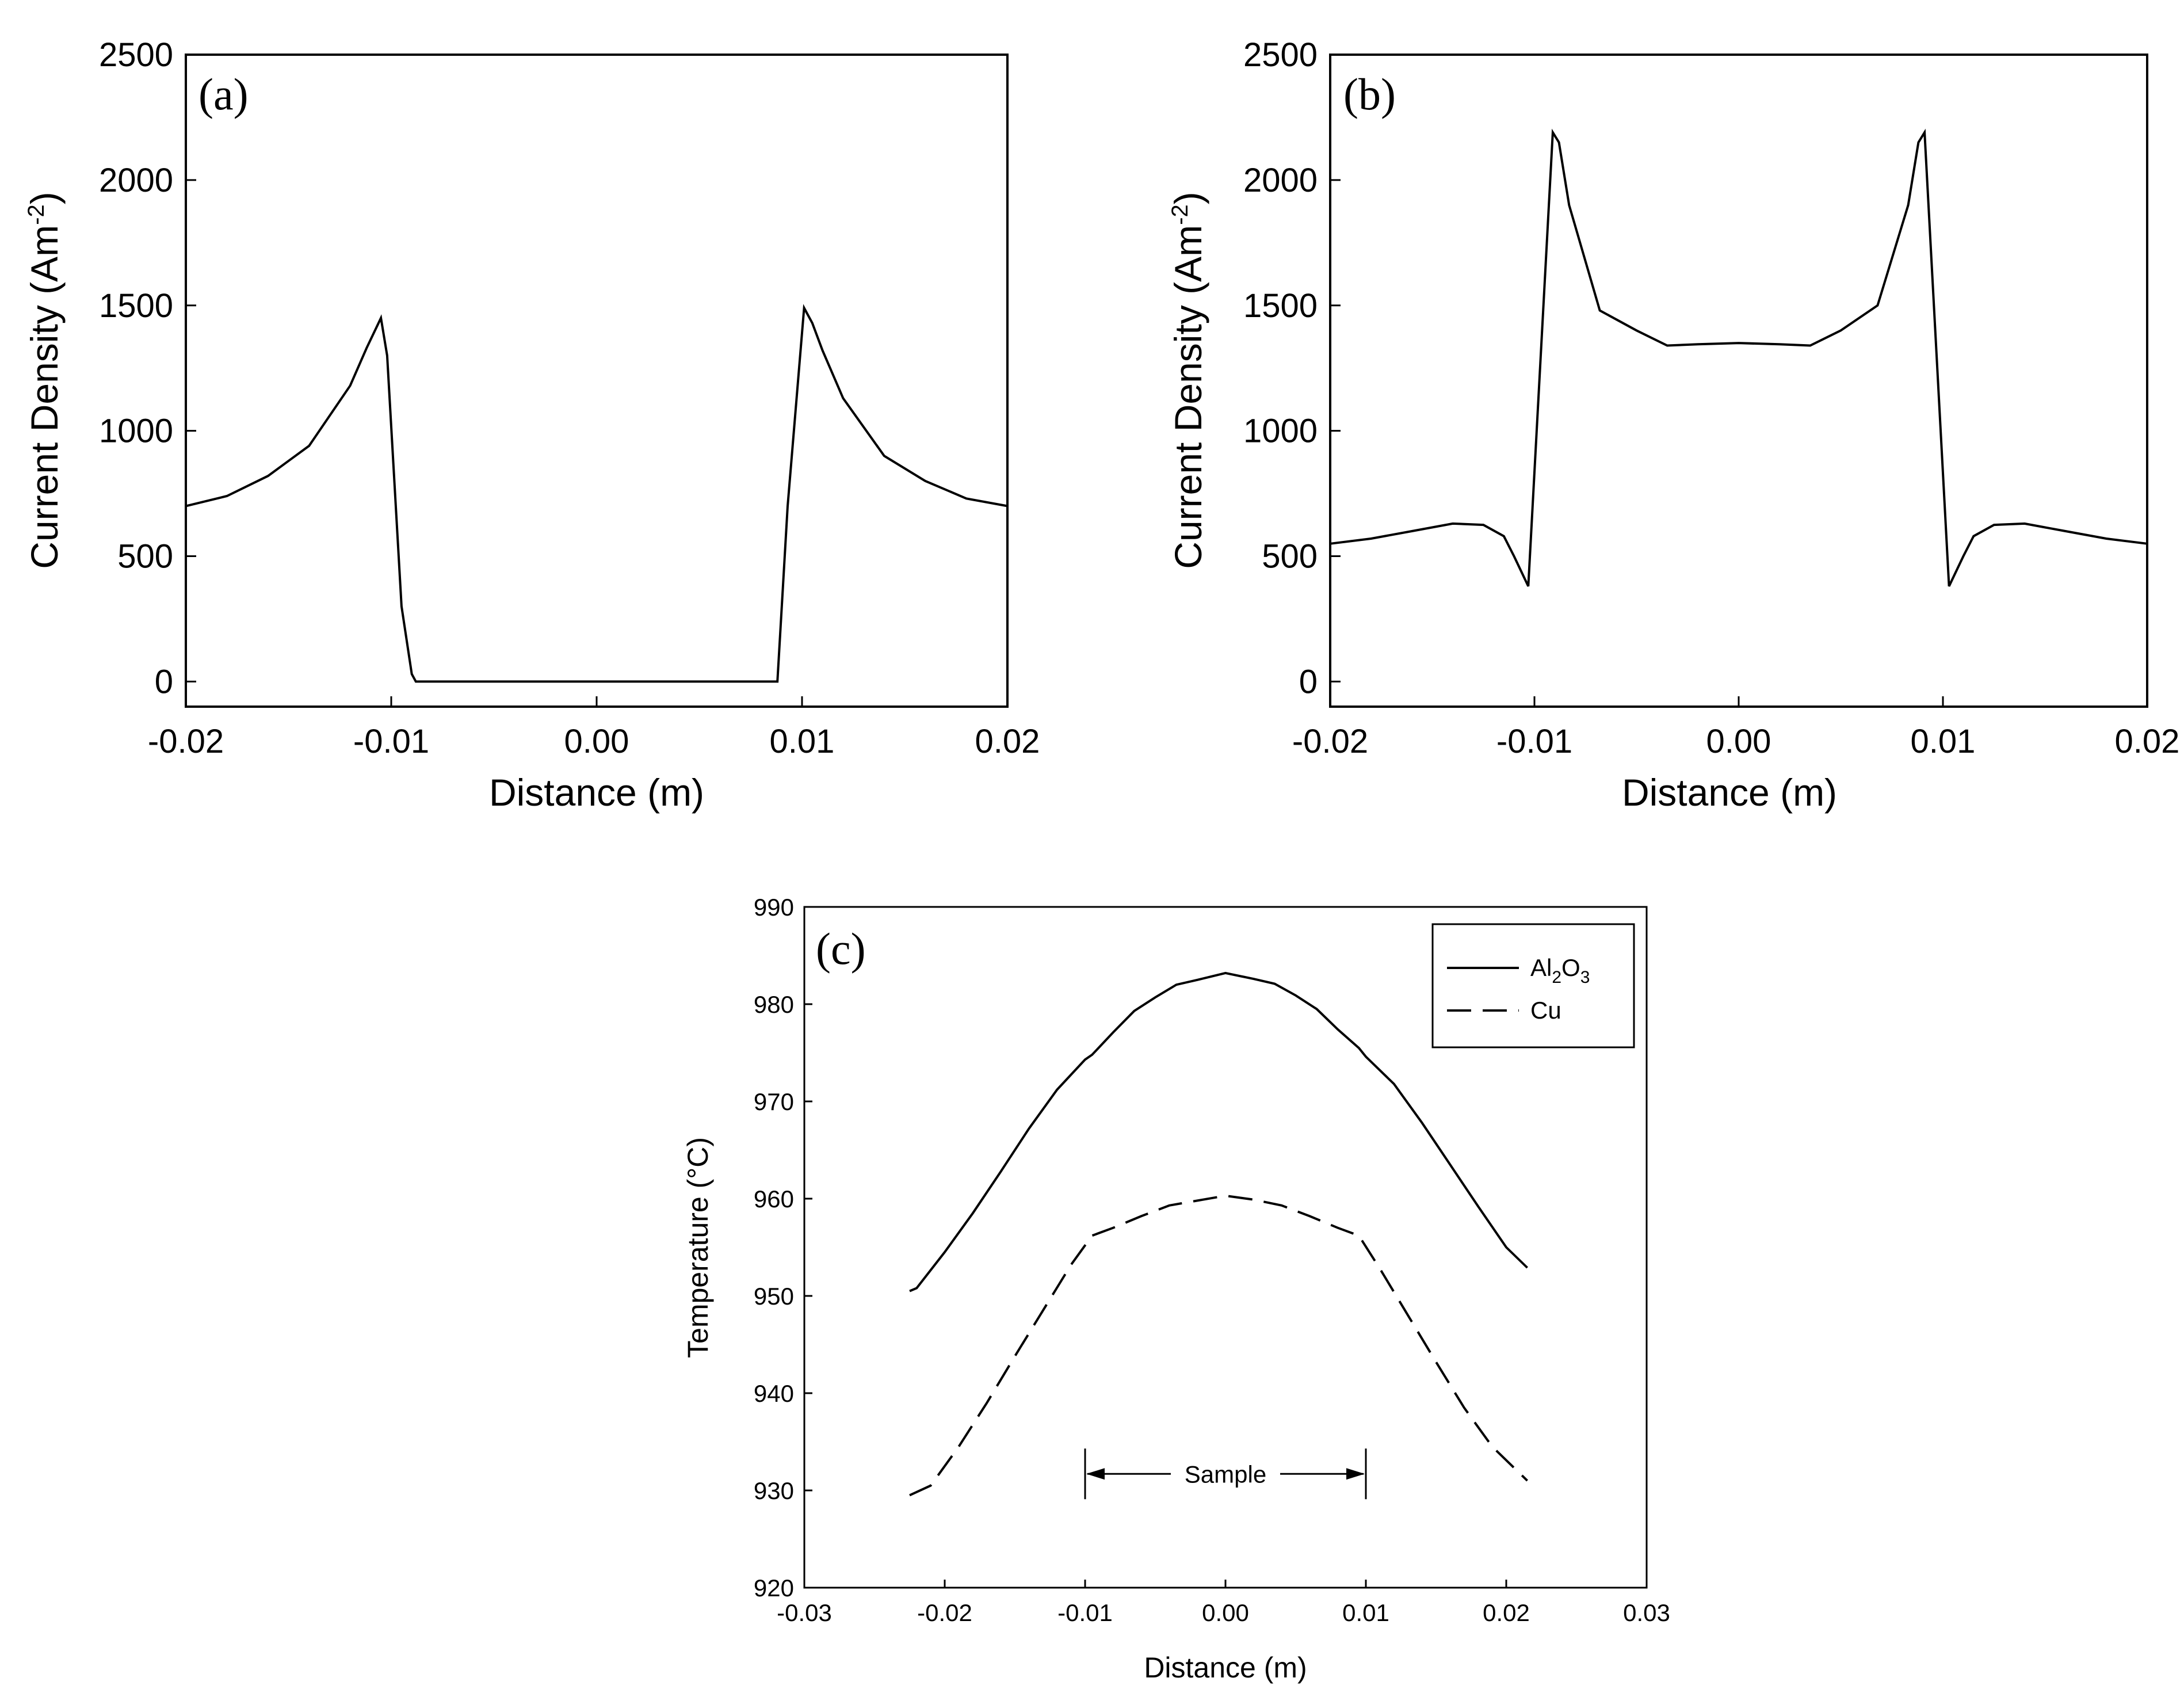 This screenshot has width=2184, height=1697. I want to click on panel-label: (b), so click(1369, 94).